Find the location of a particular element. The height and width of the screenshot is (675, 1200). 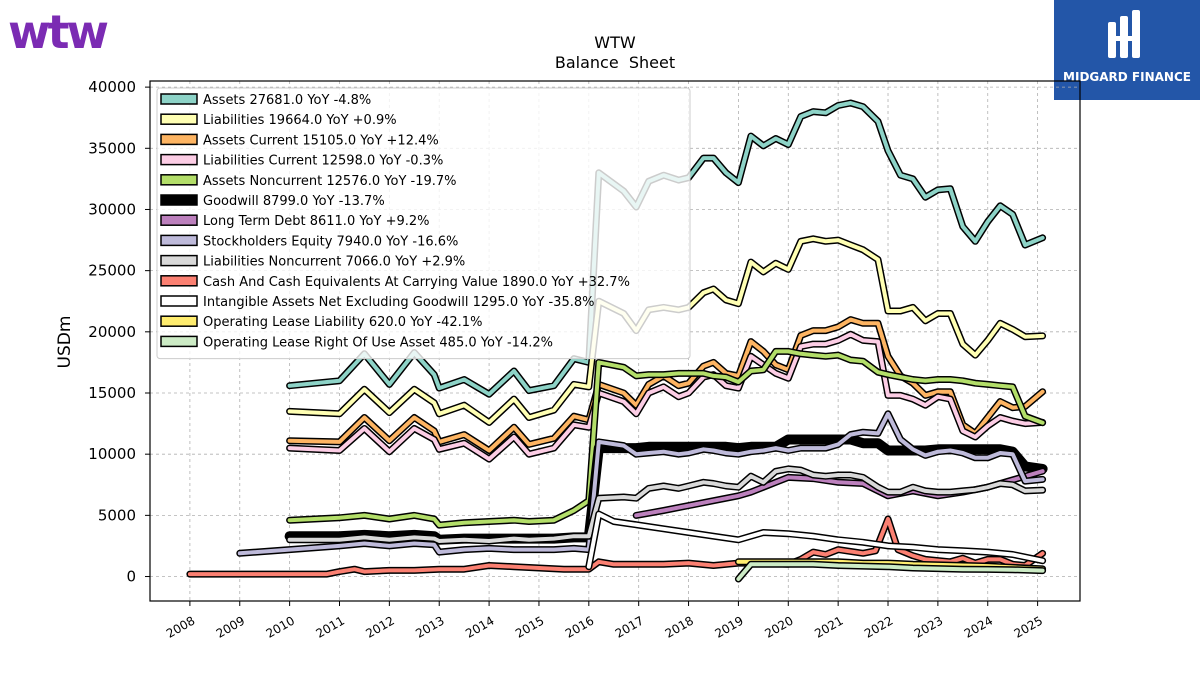

x-tick-label: 2019 is located at coordinates (728, 626).